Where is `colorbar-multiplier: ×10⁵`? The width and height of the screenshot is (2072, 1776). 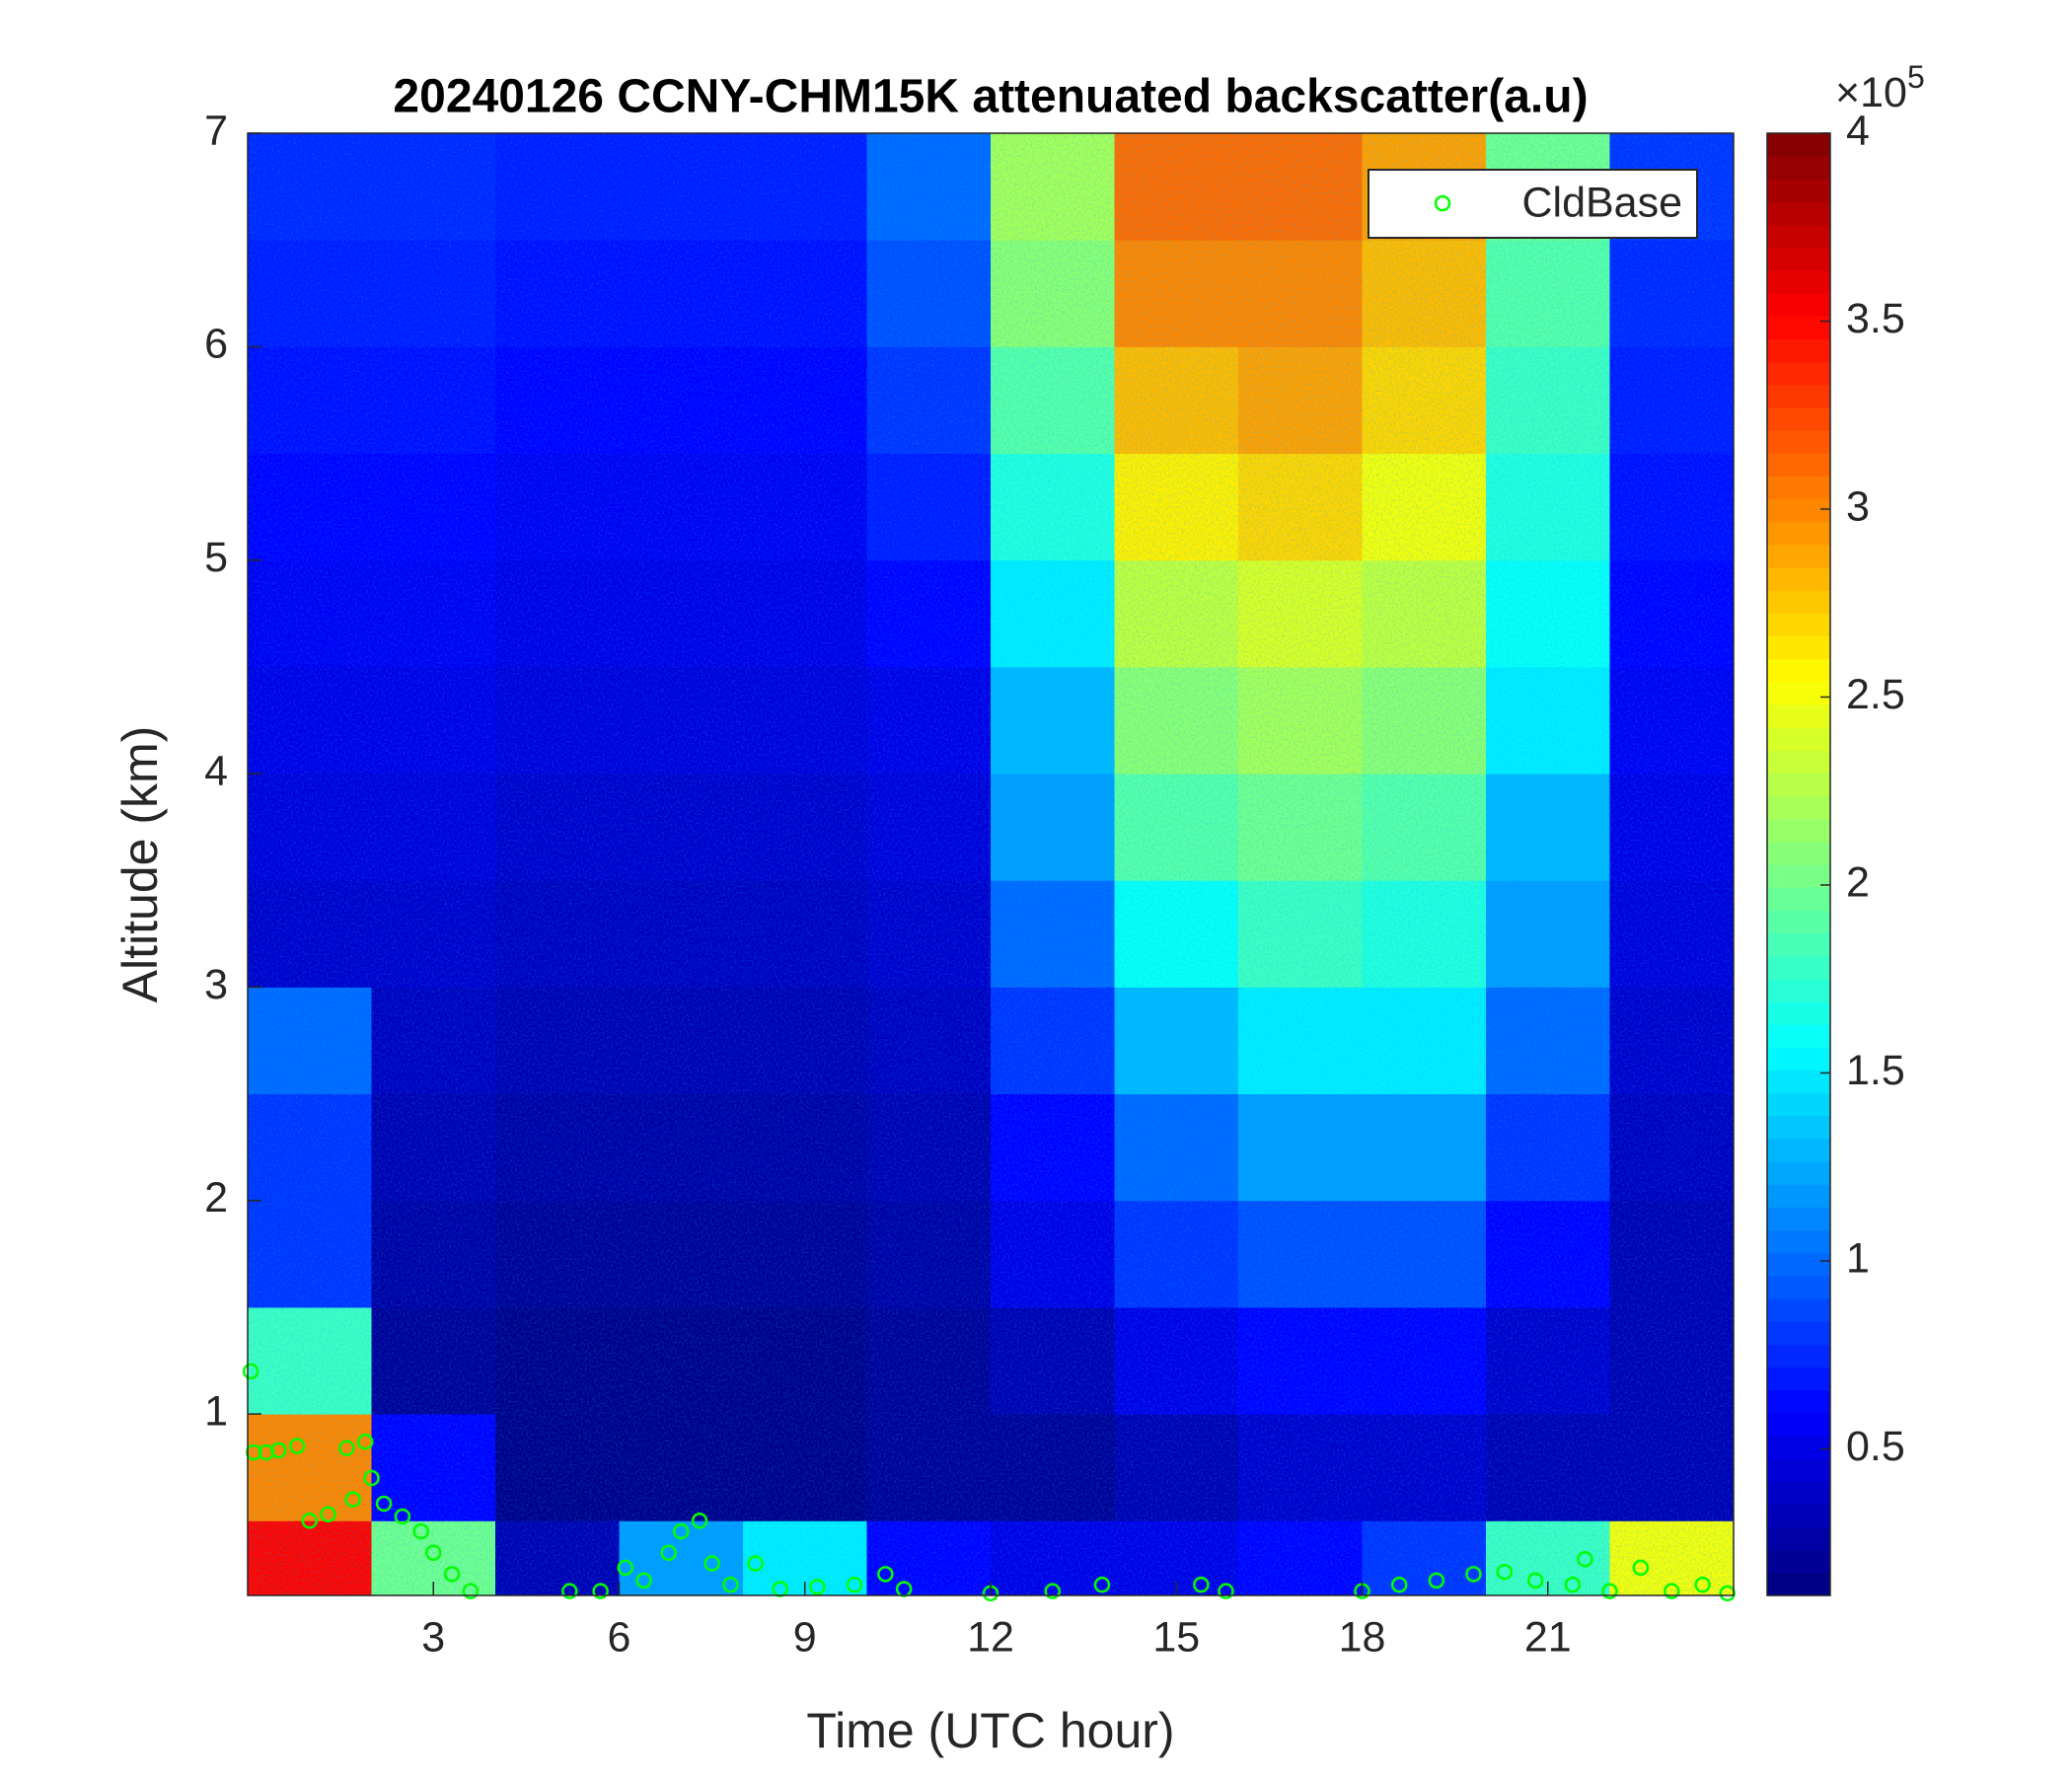 colorbar-multiplier: ×10⁵ is located at coordinates (1880, 87).